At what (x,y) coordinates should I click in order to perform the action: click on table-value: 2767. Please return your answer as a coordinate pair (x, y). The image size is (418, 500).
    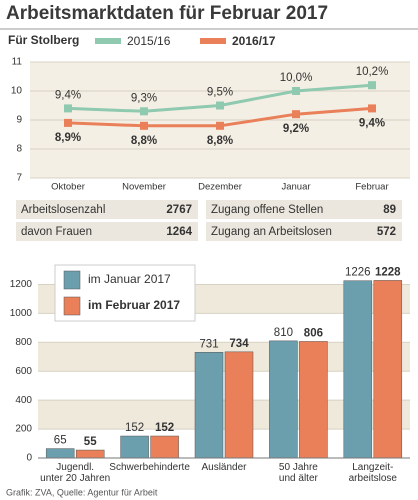
    Looking at the image, I should click on (179, 210).